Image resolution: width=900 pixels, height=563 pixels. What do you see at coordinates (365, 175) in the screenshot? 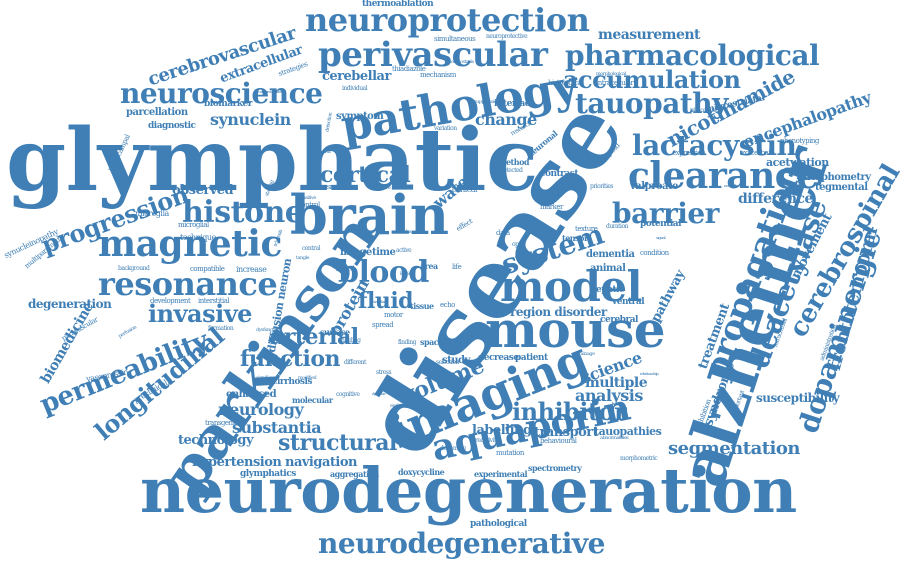
I see `word: cortical` at bounding box center [365, 175].